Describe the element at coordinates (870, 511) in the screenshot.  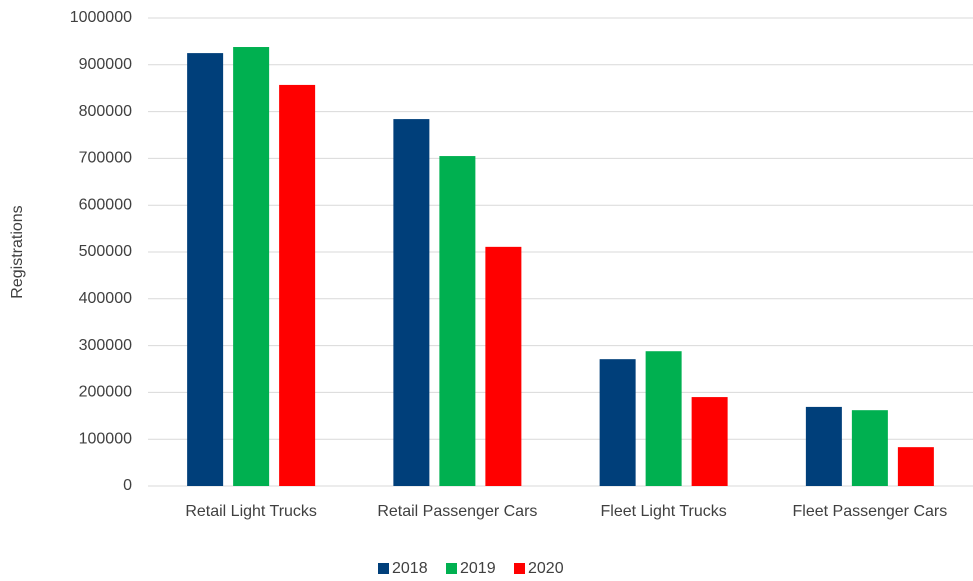
I see `x-tick-label: Fleet Passenger Cars` at that location.